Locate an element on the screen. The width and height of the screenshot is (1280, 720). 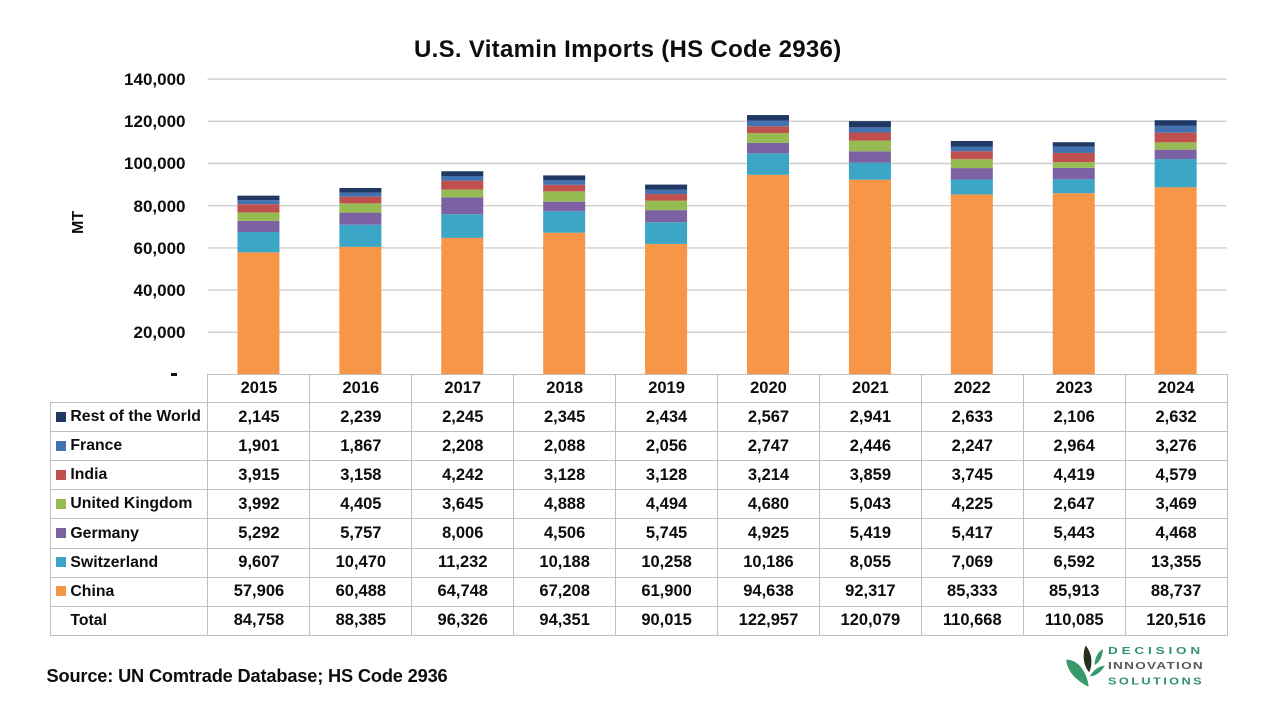
svg-text: SOLUTIONS is located at coordinates (1156, 682).